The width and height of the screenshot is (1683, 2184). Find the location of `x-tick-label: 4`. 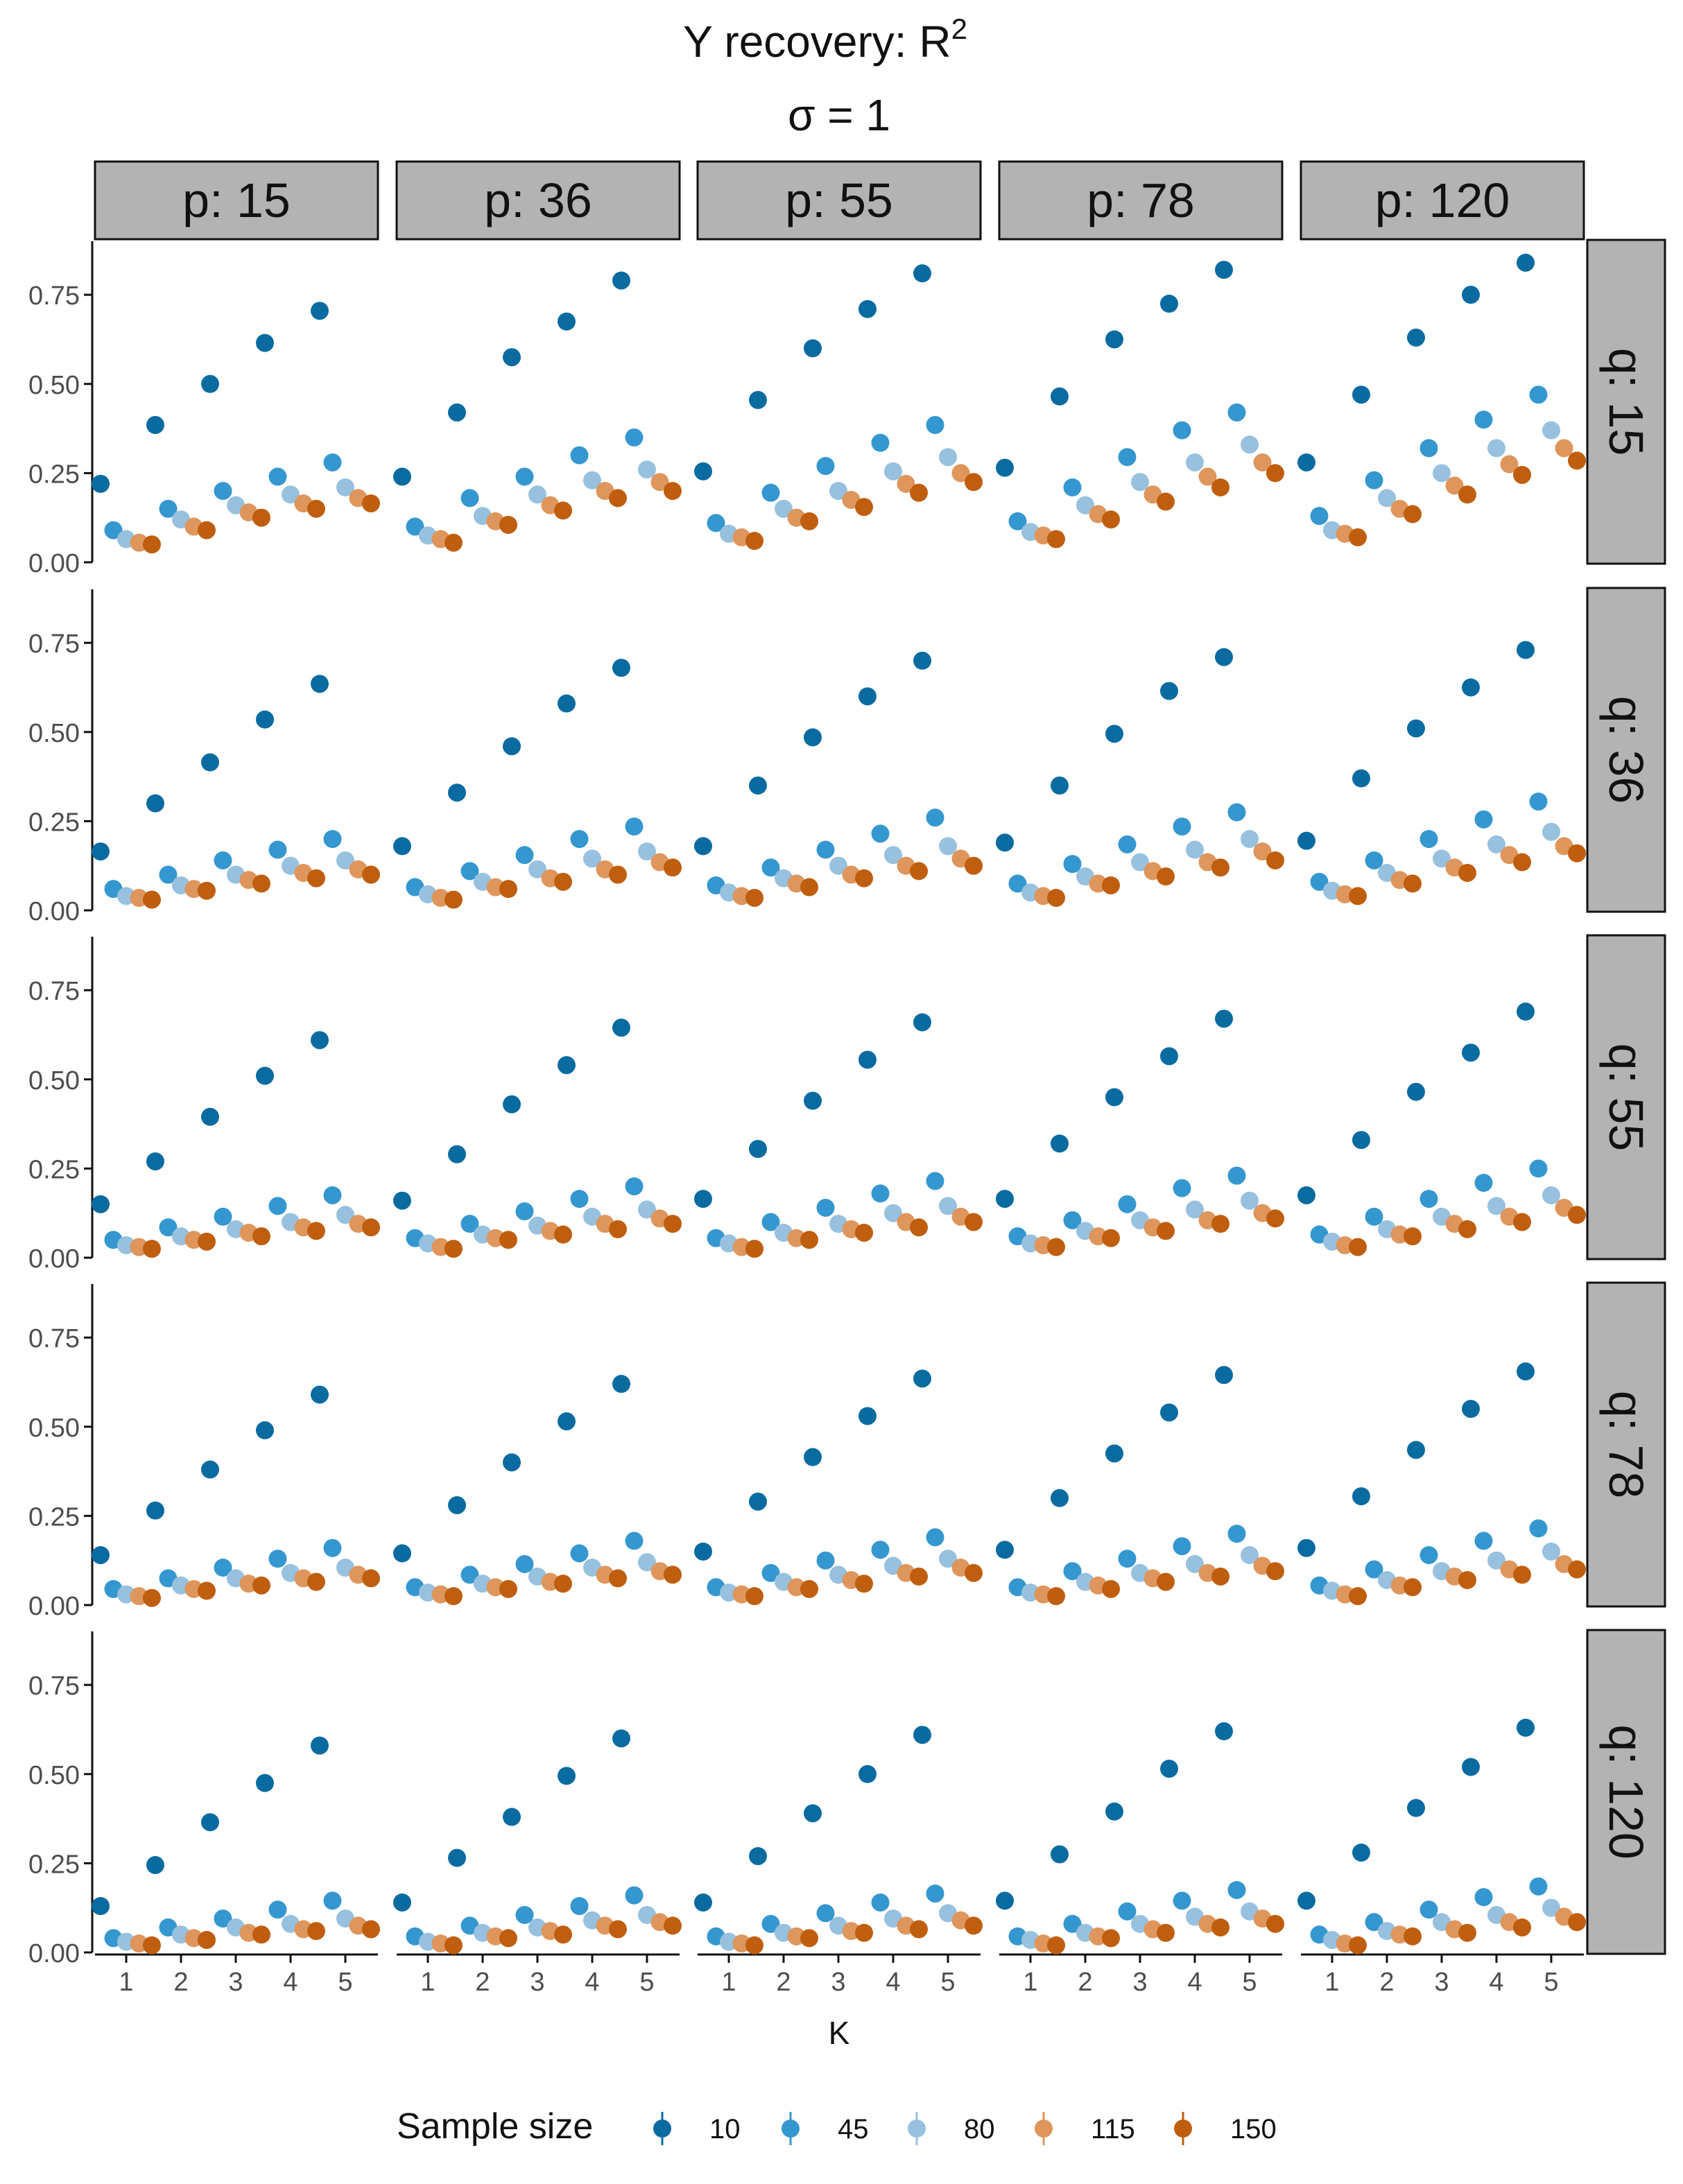

x-tick-label: 4 is located at coordinates (893, 1982).